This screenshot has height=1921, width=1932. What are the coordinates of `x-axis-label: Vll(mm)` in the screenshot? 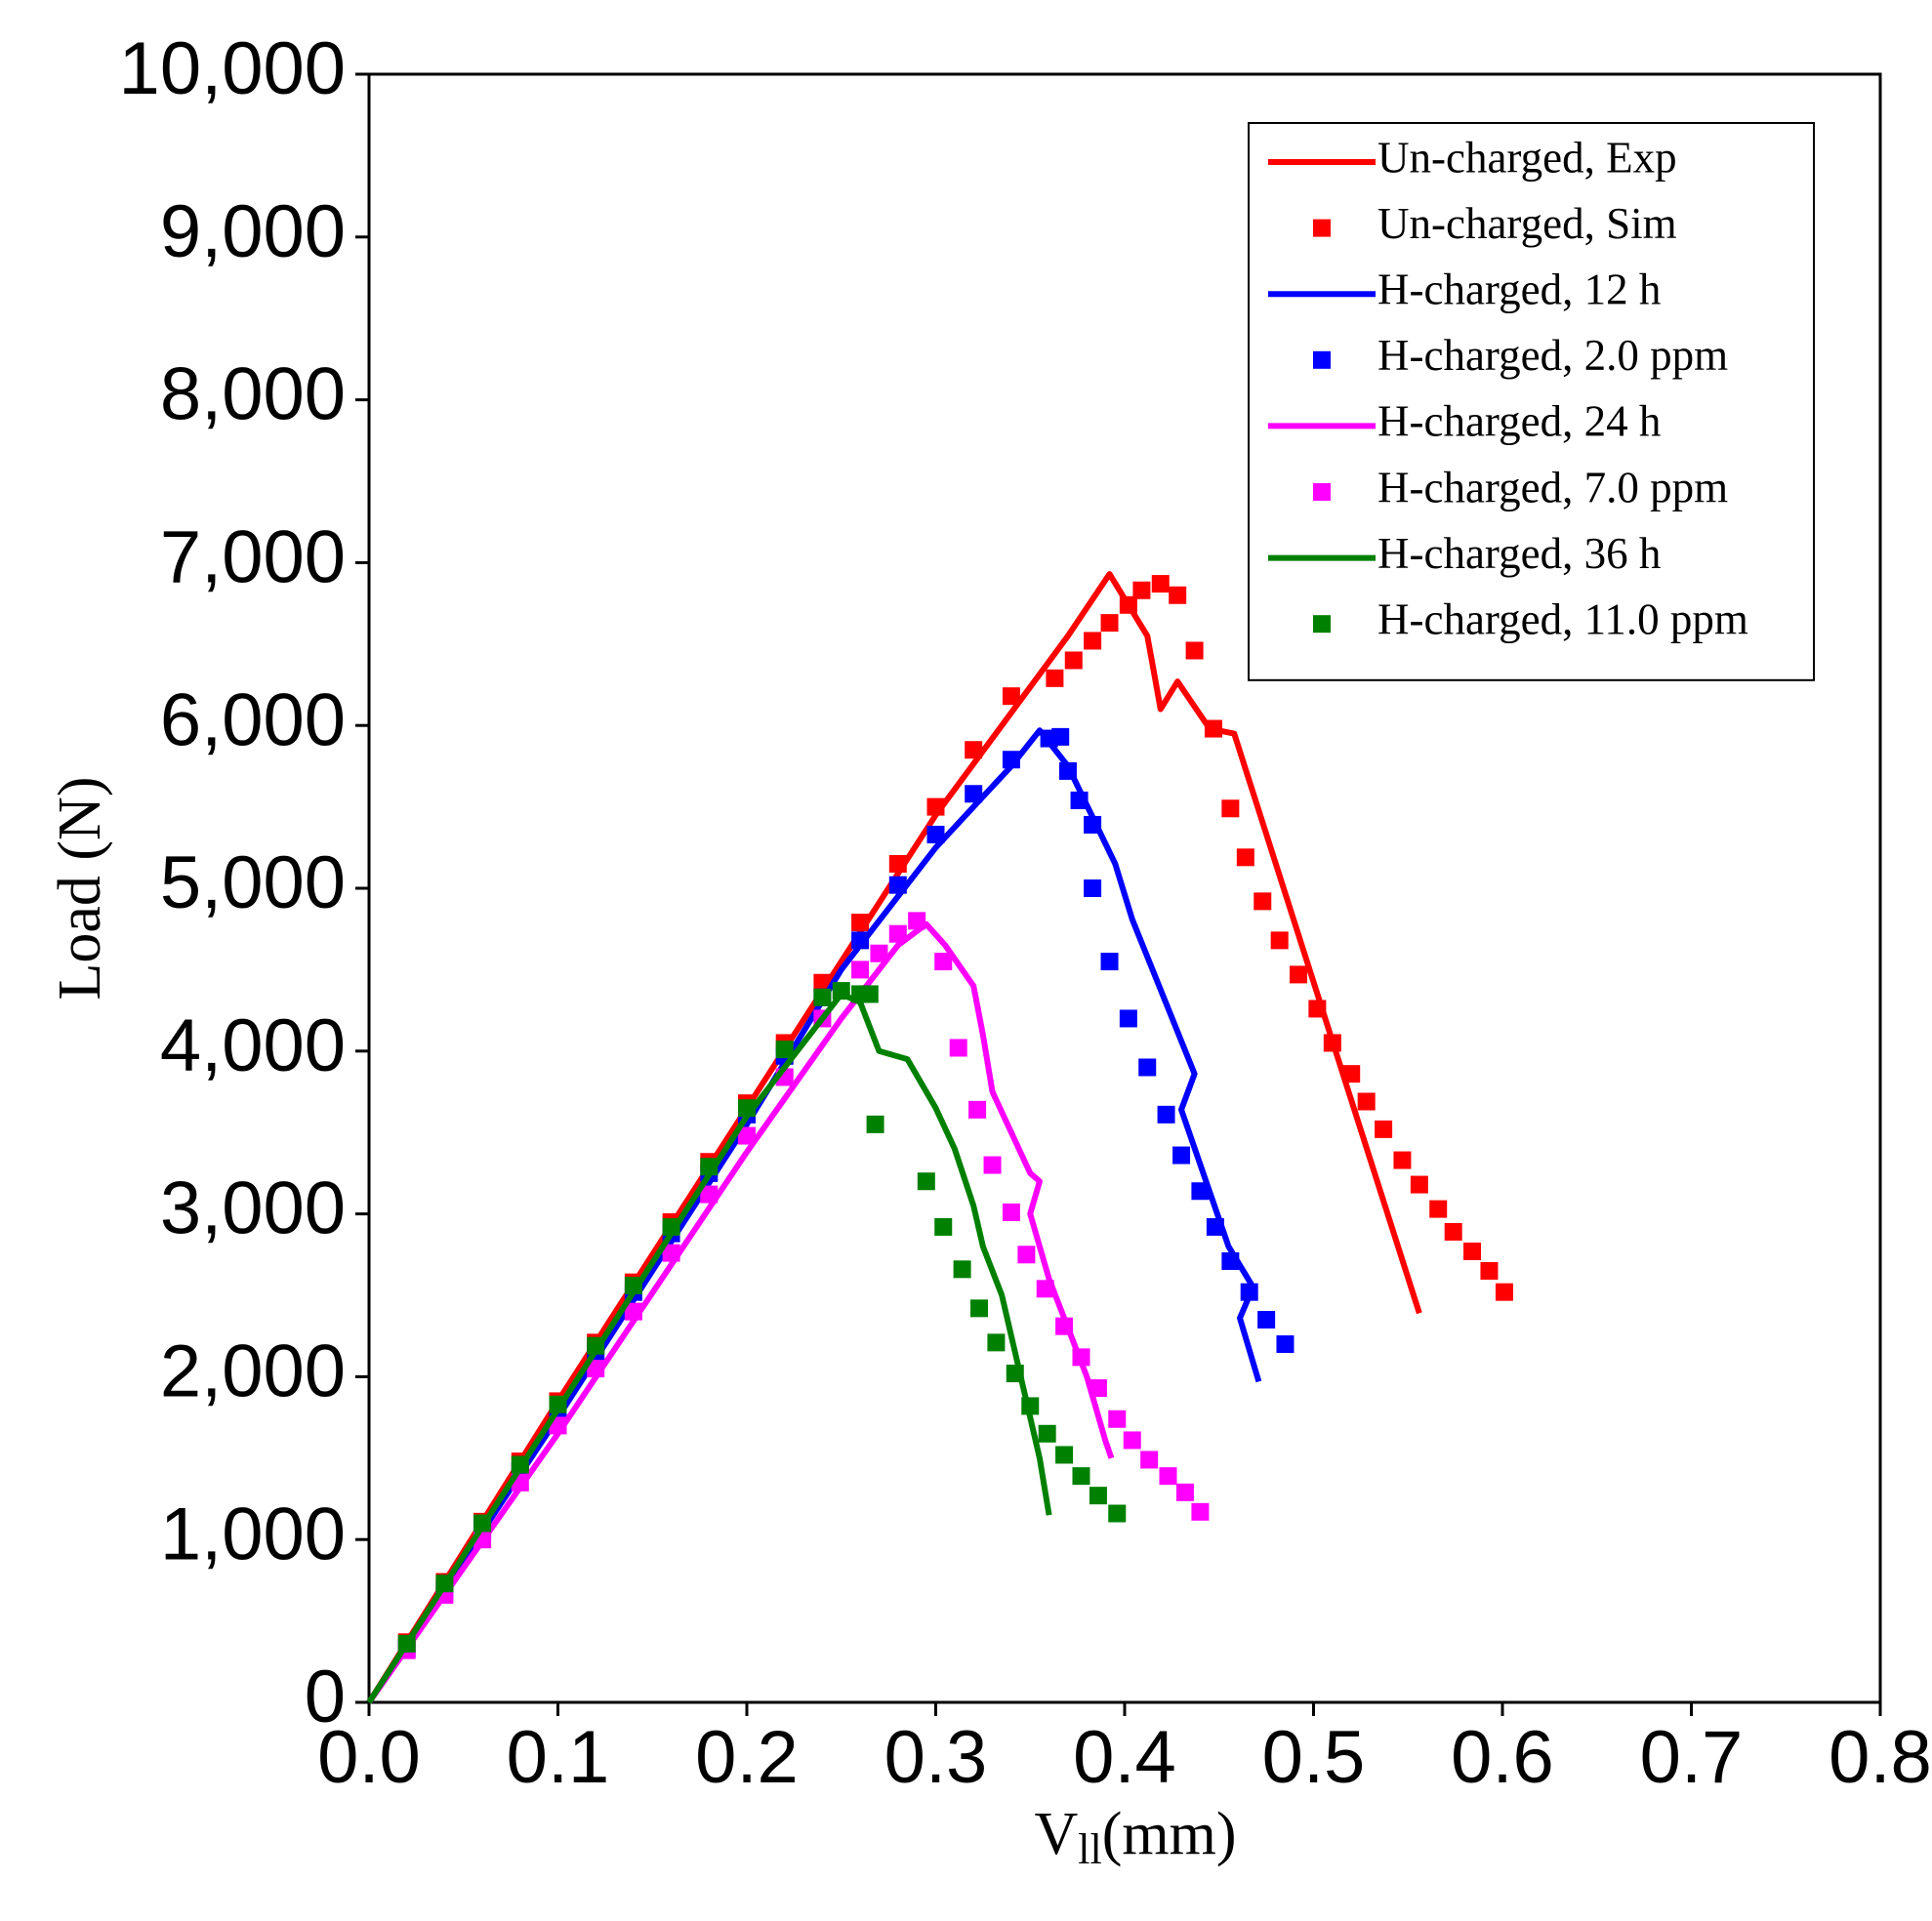 It's located at (1136, 1837).